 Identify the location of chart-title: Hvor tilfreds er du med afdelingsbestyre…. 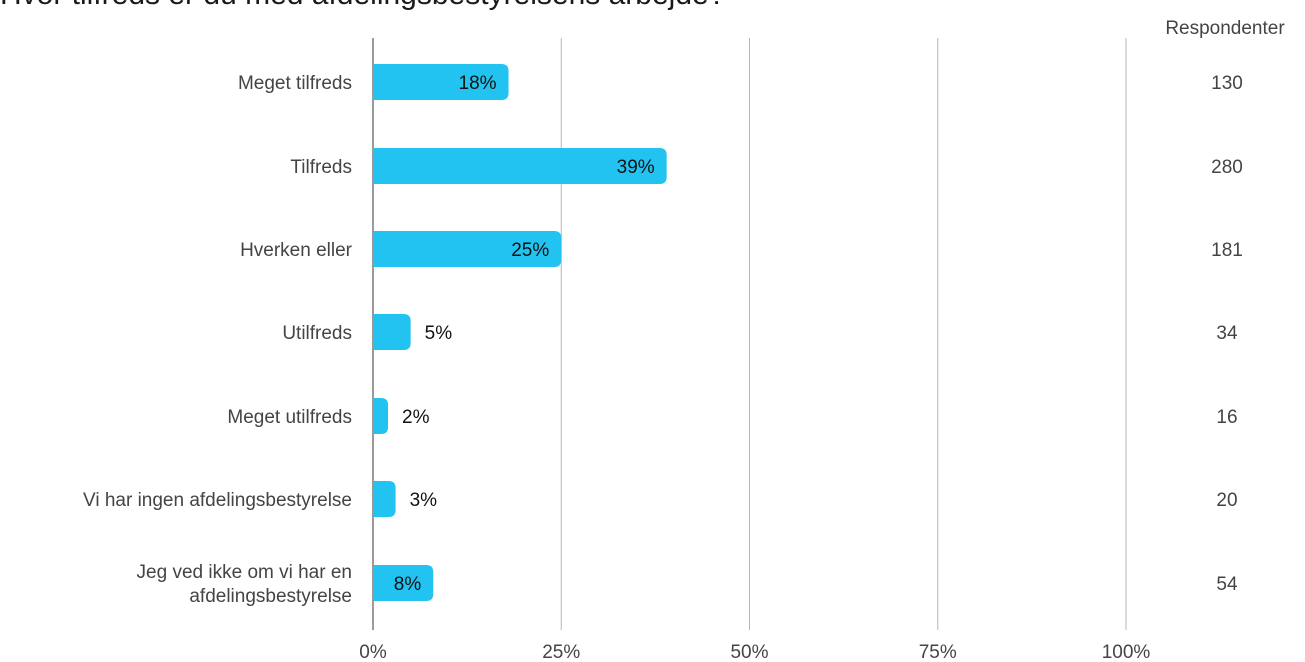
(570, 9).